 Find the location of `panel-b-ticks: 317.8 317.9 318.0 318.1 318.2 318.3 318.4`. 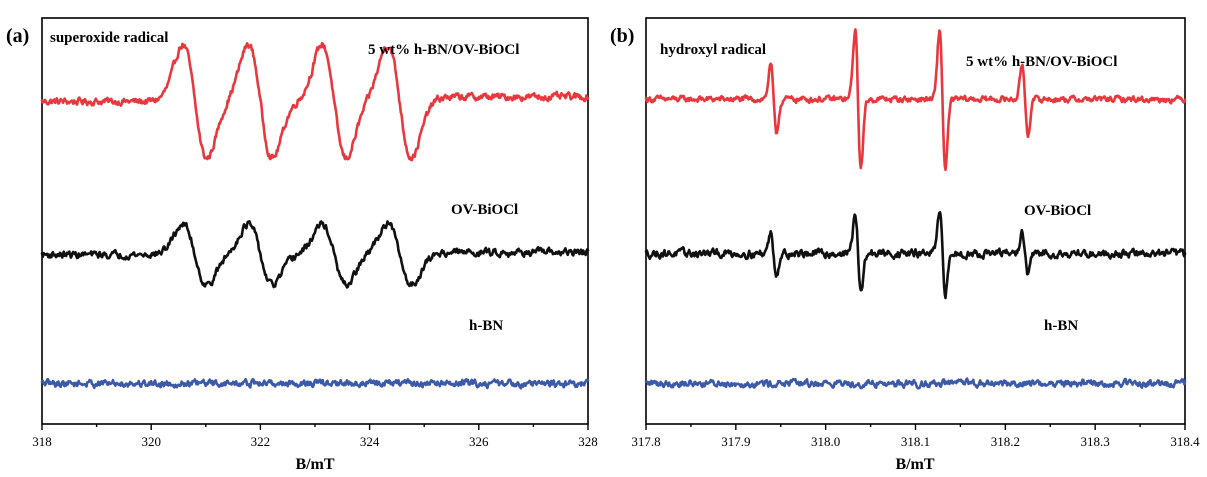

panel-b-ticks: 317.8 317.9 318.0 318.1 318.2 318.3 318.4 is located at coordinates (915, 436).